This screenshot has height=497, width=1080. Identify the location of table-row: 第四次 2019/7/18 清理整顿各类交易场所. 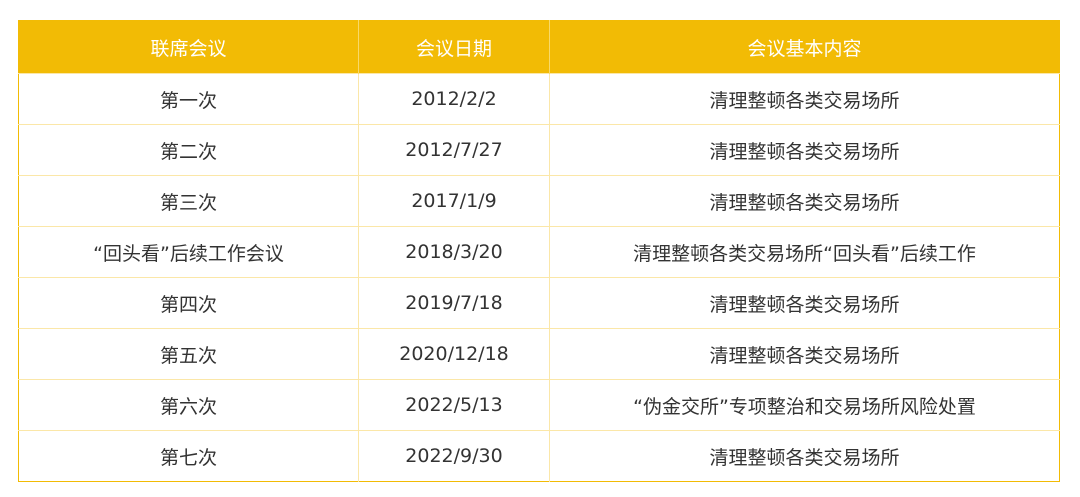
(539, 303).